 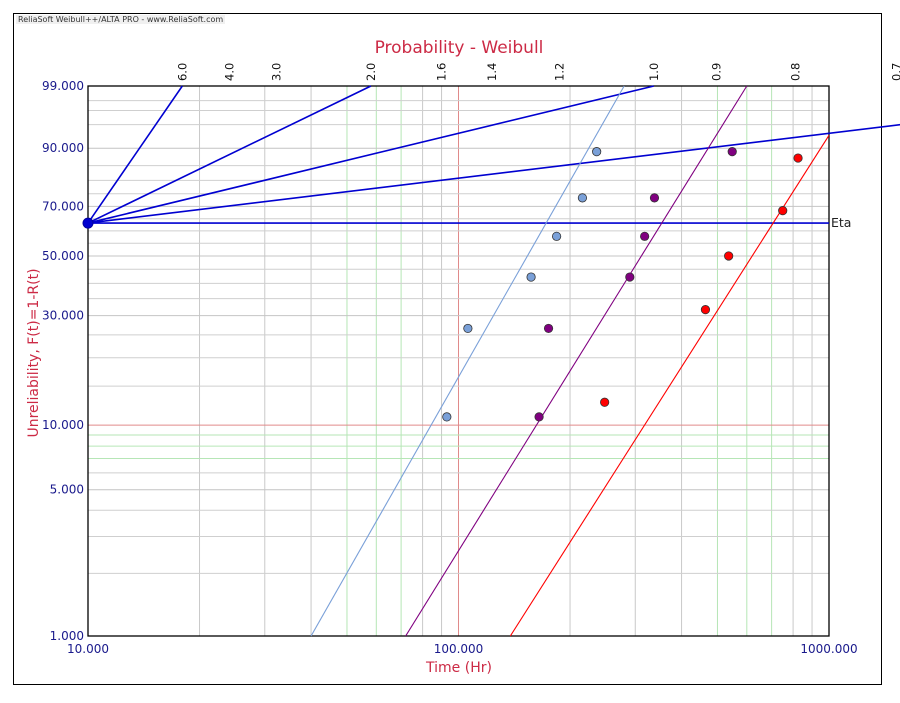 I want to click on beta-tick-label: 1.6, so click(x=442, y=72).